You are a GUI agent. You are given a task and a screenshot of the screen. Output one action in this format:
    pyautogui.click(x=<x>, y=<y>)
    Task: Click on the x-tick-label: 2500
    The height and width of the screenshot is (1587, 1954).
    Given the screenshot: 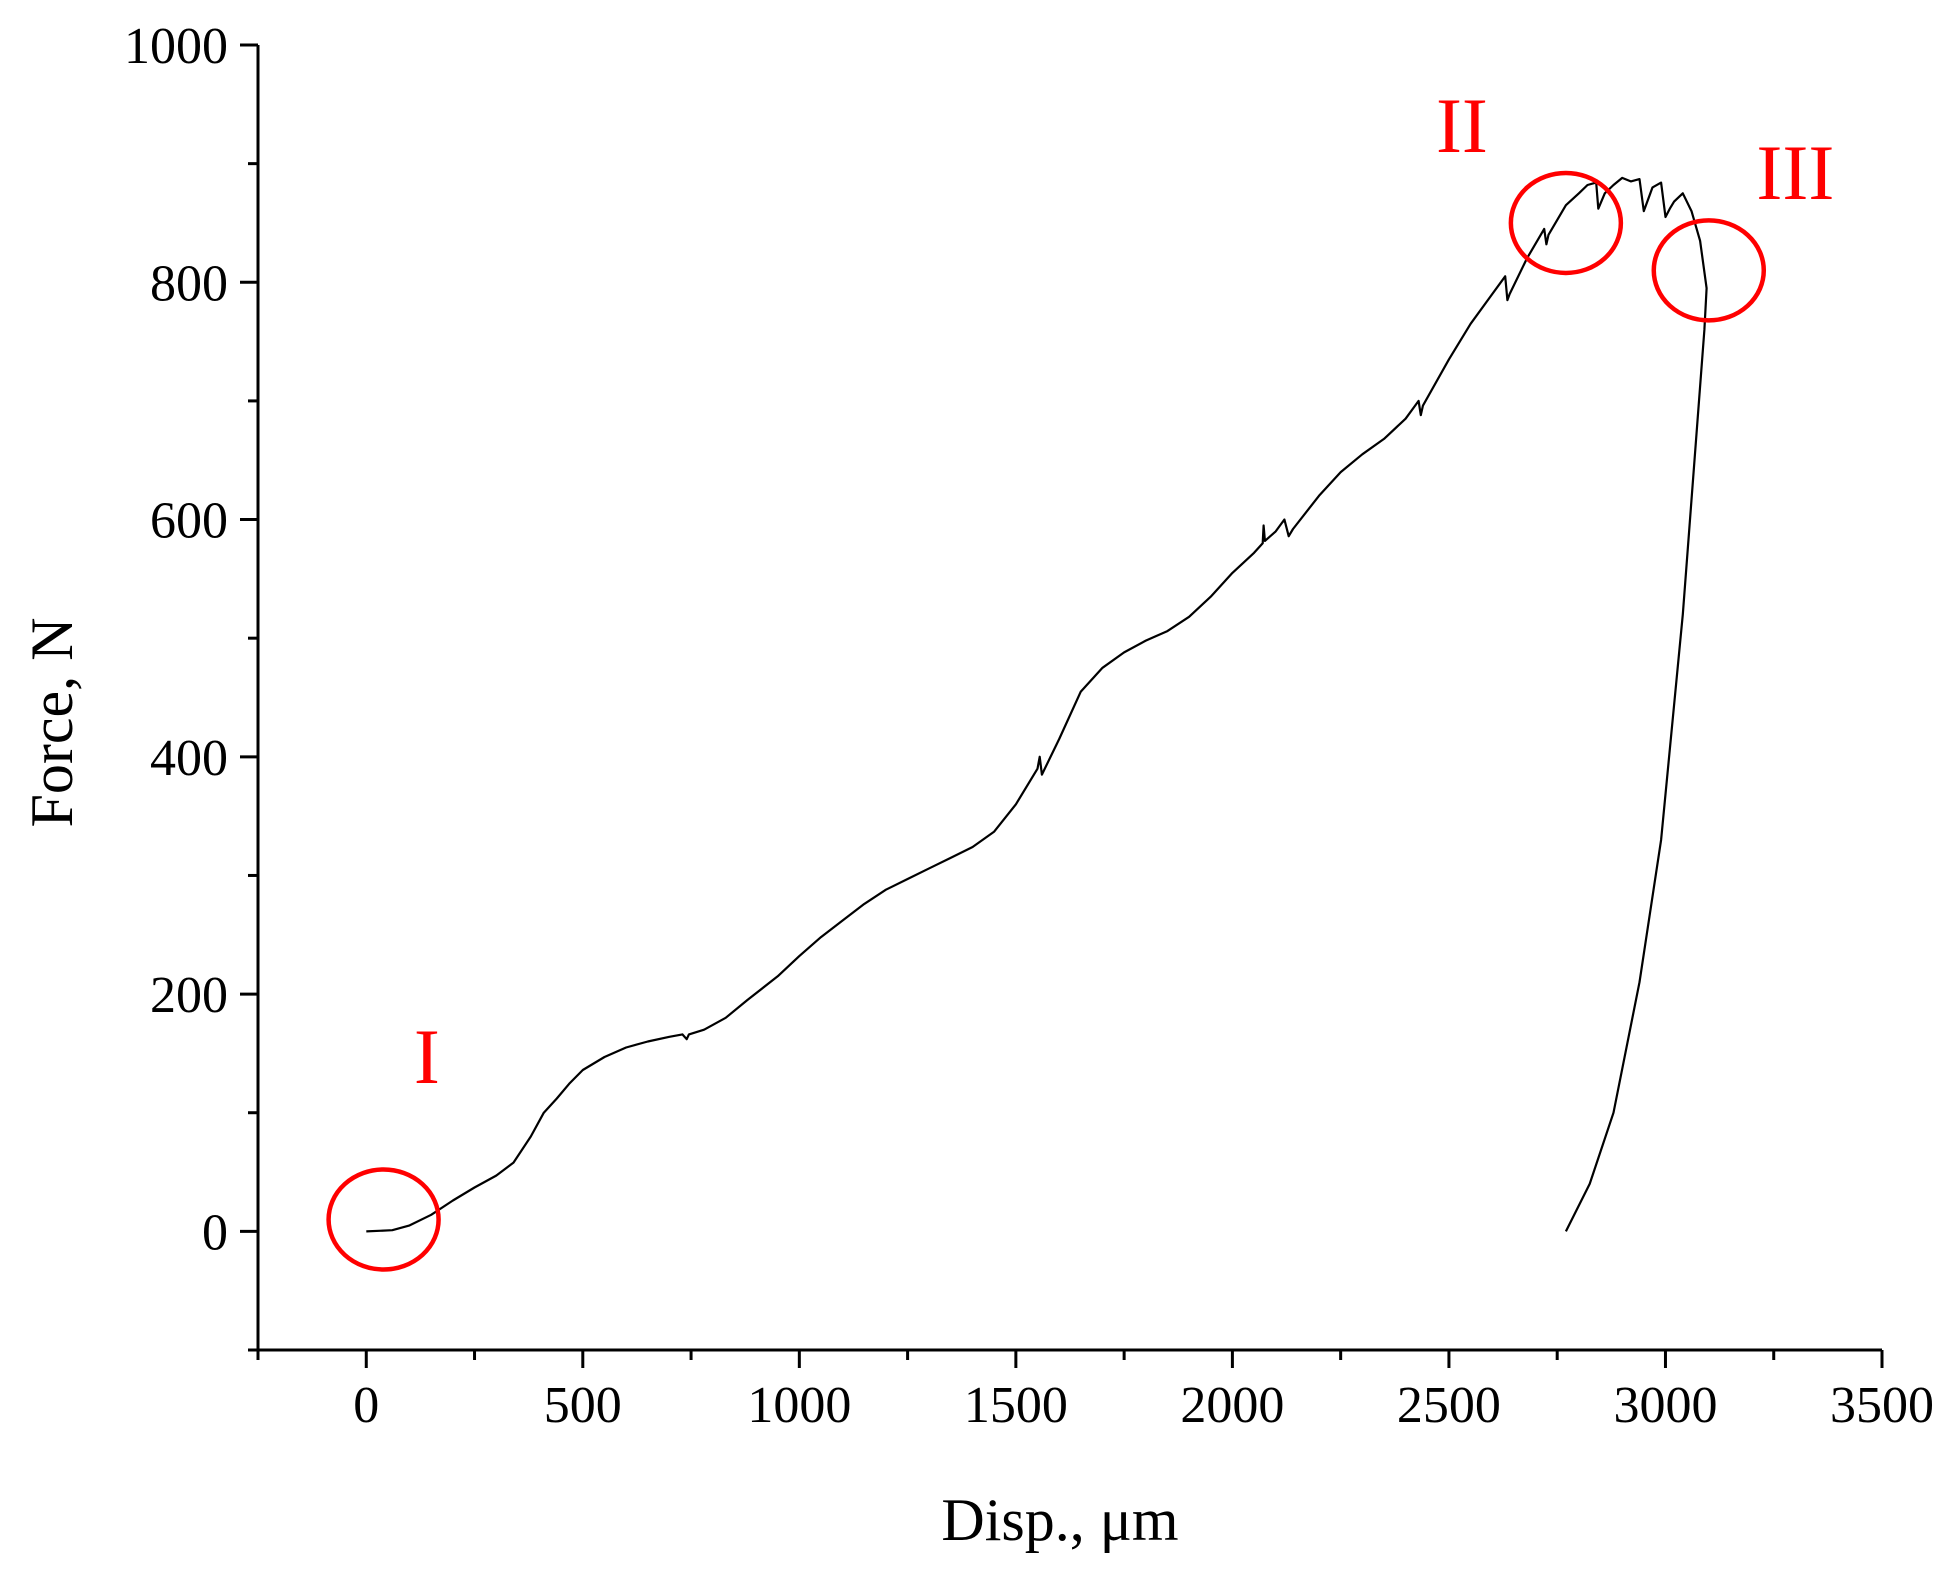 What is the action you would take?
    pyautogui.click(x=1449, y=1405)
    